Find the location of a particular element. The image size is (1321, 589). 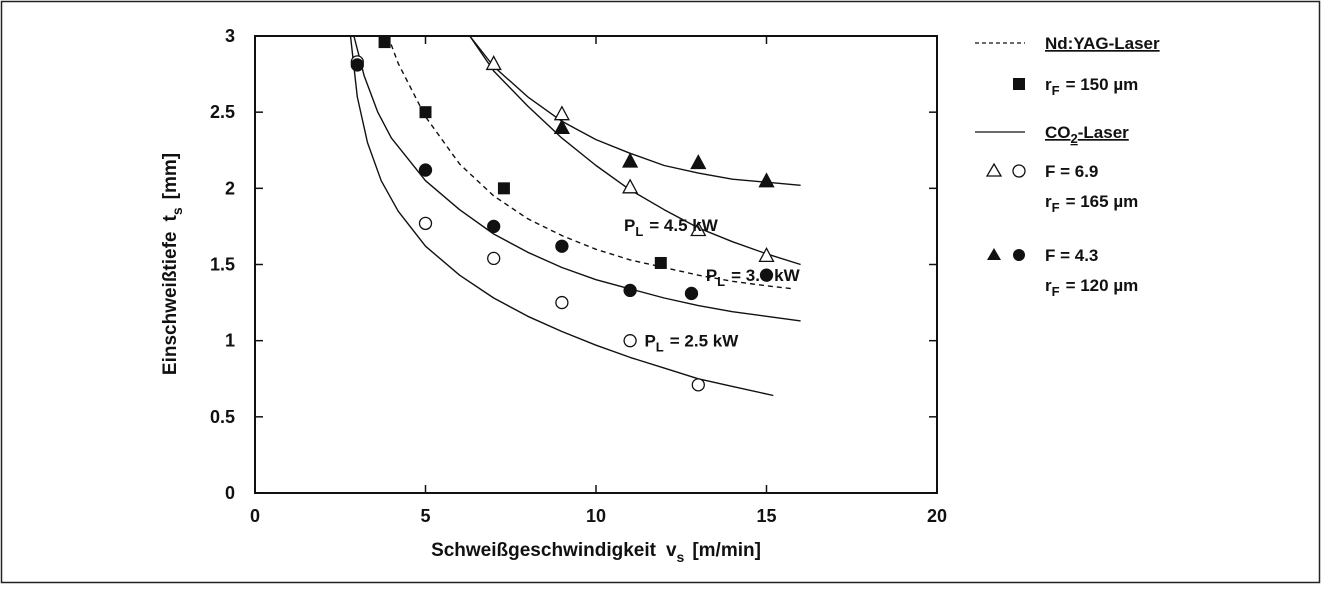

legend-co2-sub: 2 is located at coordinates (1074, 138).